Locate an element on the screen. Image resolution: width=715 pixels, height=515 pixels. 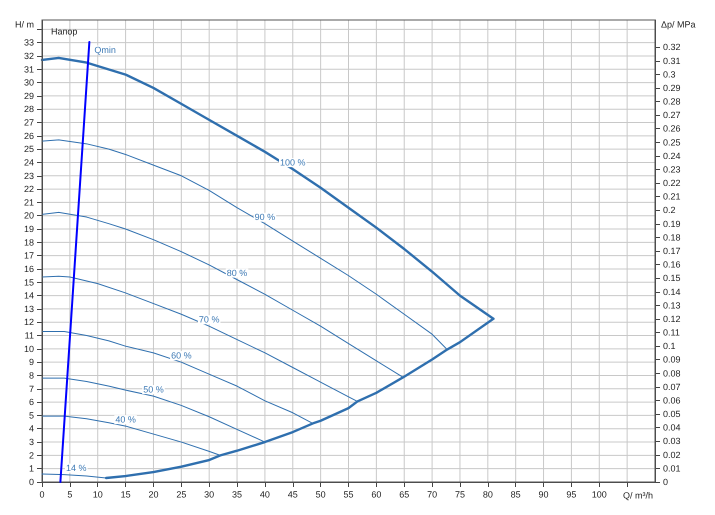
y-tick-label: 28 is located at coordinates (29, 109).